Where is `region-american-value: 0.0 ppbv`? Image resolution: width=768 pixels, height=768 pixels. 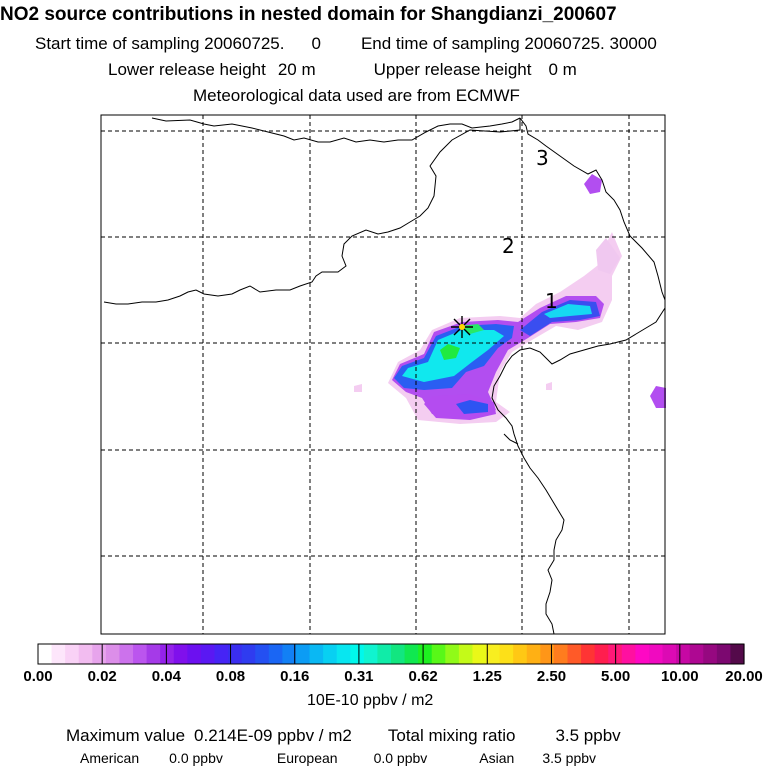
region-american-value: 0.0 ppbv is located at coordinates (196, 758).